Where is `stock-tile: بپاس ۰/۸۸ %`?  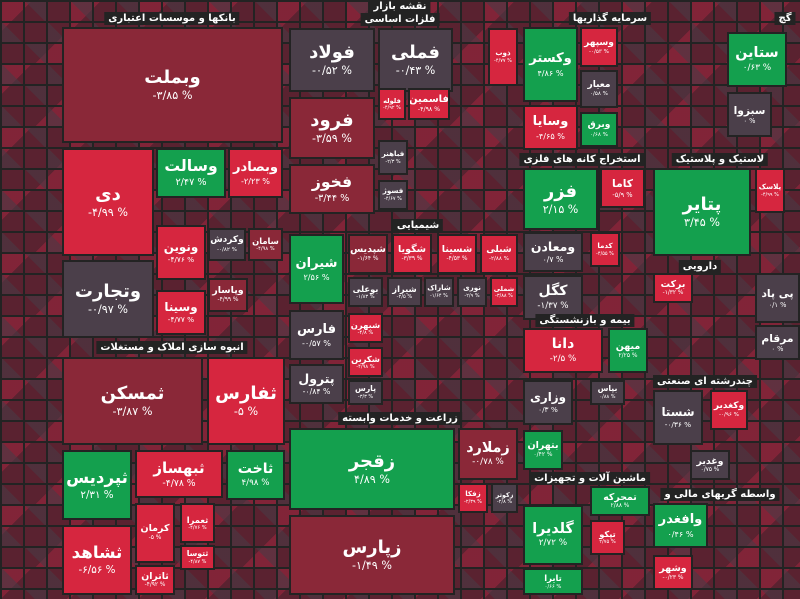
stock-tile: بپاس ۰/۸۸ % is located at coordinates (607, 392).